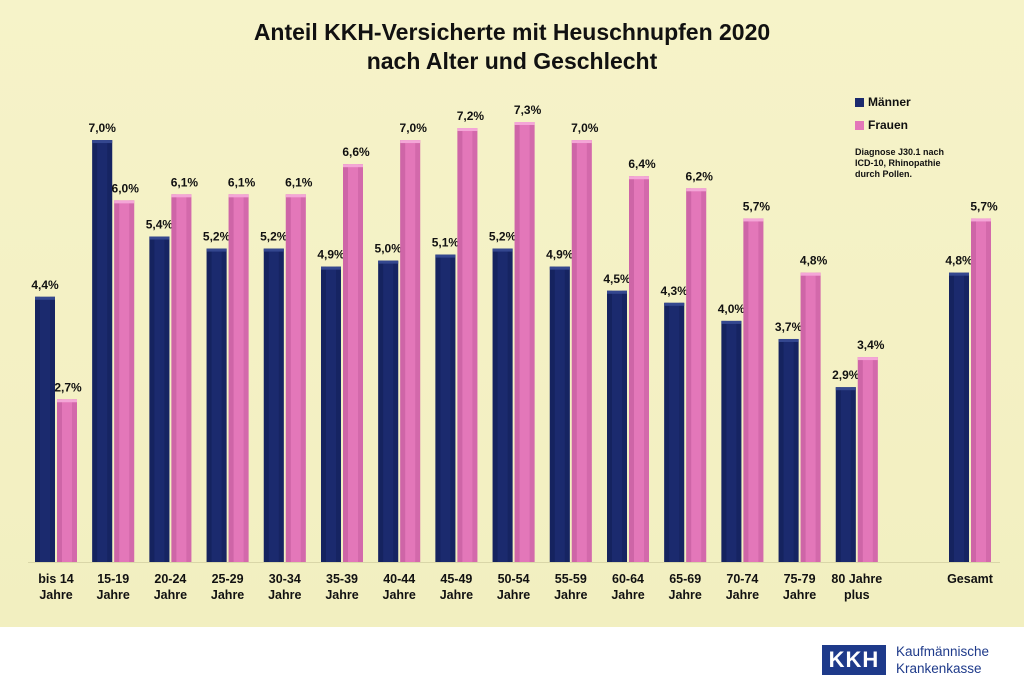 The height and width of the screenshot is (682, 1024). Describe the element at coordinates (939, 668) in the screenshot. I see `logo-text-line-2: Krankenkasse` at that location.